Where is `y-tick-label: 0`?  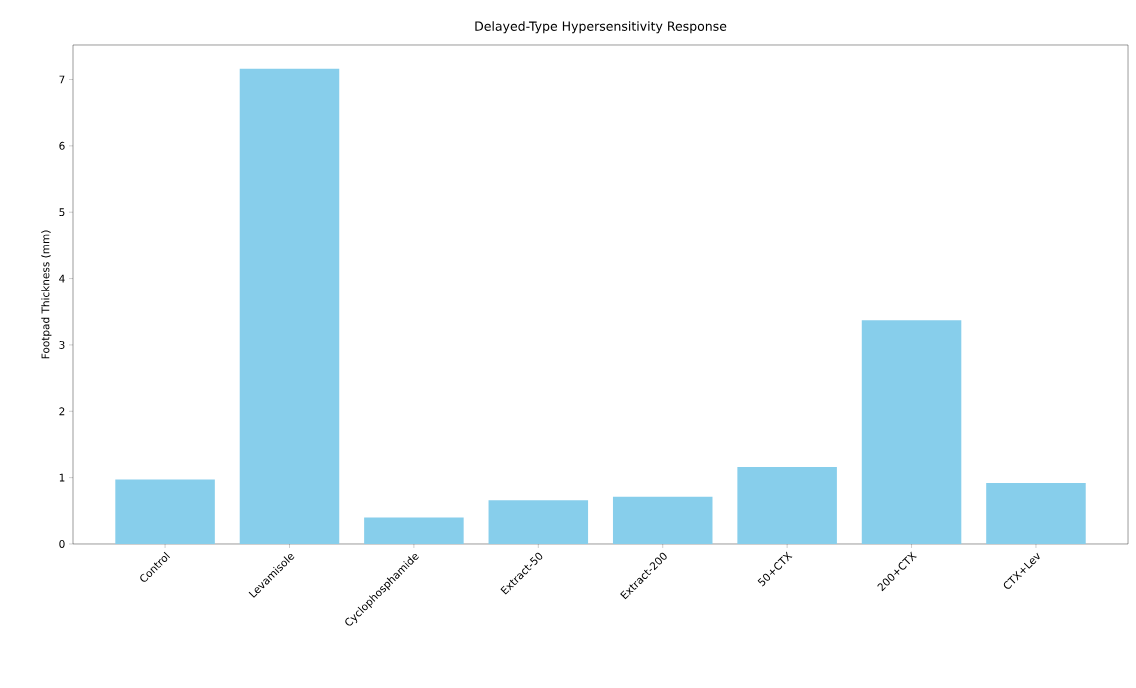 y-tick-label: 0 is located at coordinates (62, 544).